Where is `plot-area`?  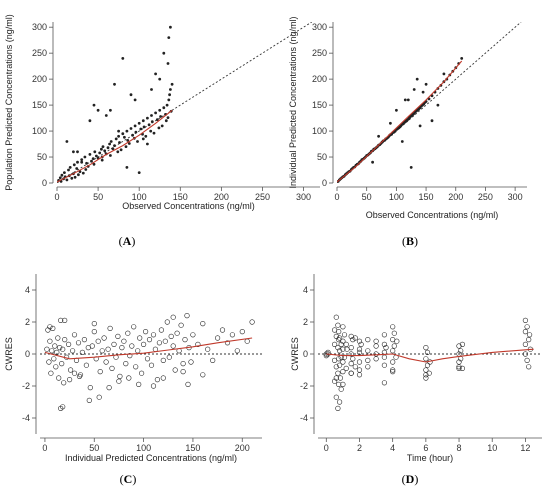 plot-area is located at coordinates (429, 102).